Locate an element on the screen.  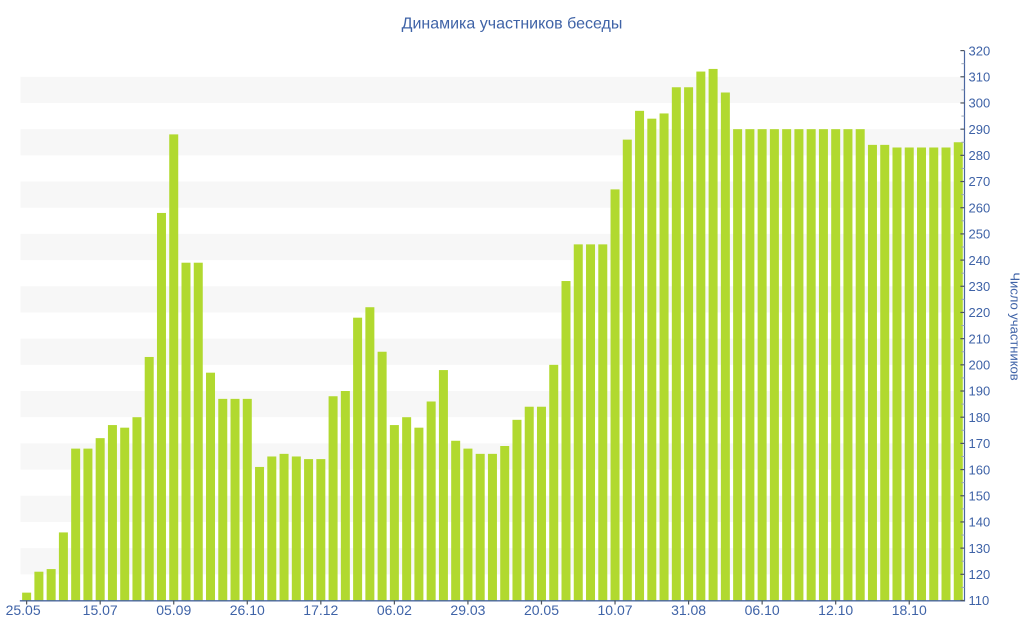
svg-text: 110 is located at coordinates (979, 600).